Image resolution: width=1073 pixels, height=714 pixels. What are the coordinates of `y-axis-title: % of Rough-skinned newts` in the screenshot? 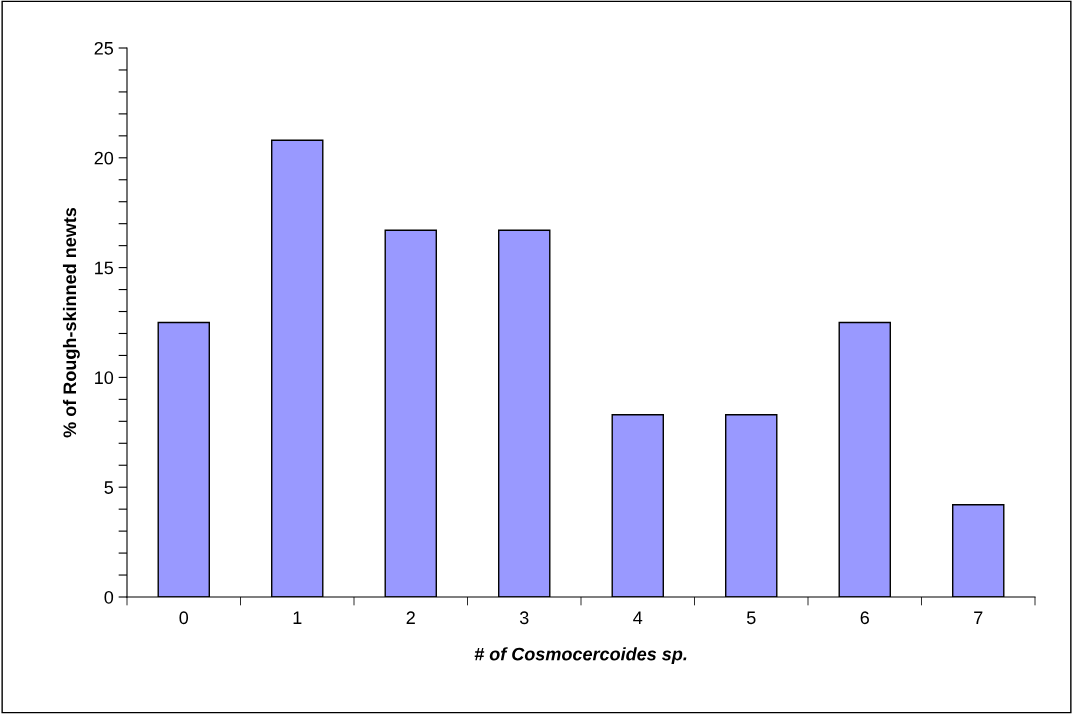 It's located at (71, 322).